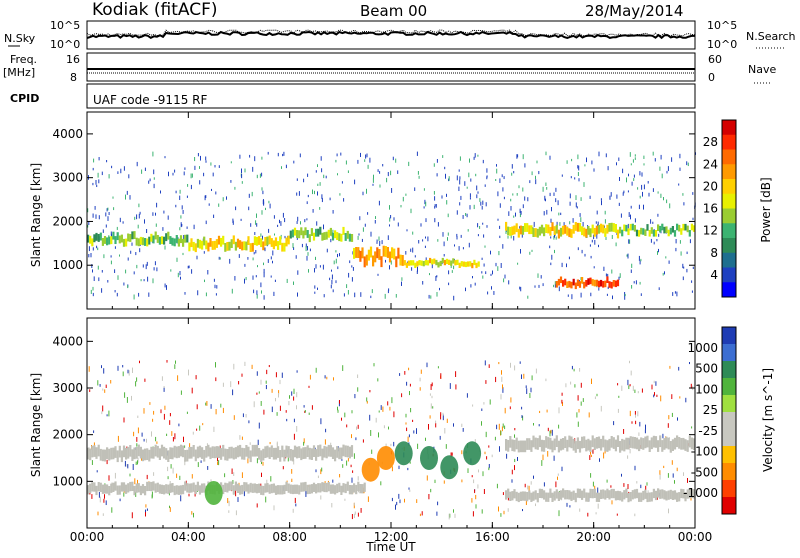  What do you see at coordinates (391, 35) in the screenshot?
I see `nsky-trace` at bounding box center [391, 35].